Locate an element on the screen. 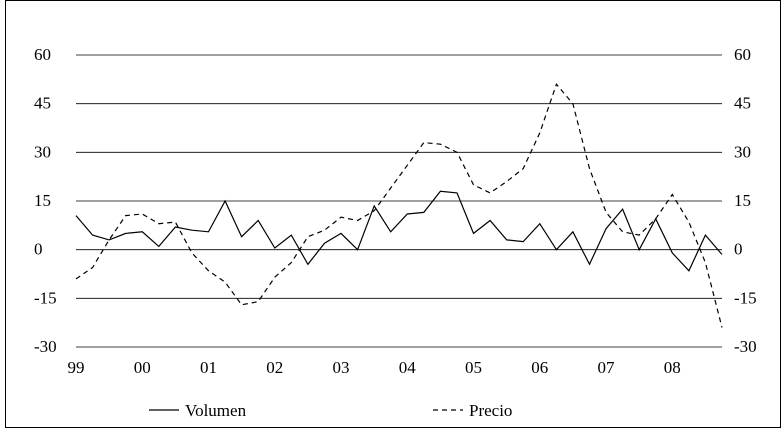 The width and height of the screenshot is (783, 432). x-tick-label: 08 is located at coordinates (672, 367).